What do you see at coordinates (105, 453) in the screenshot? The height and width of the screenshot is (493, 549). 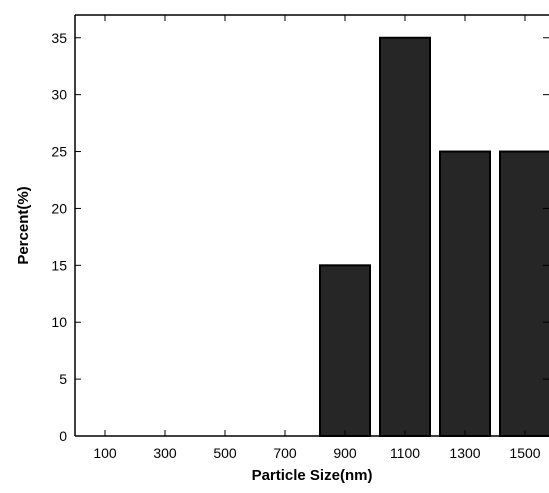 I see `x-tick-label: 100` at bounding box center [105, 453].